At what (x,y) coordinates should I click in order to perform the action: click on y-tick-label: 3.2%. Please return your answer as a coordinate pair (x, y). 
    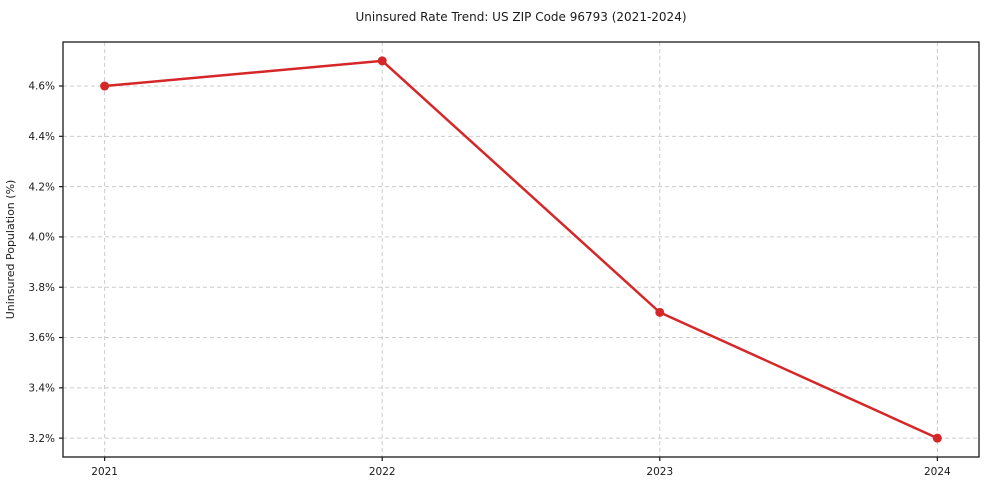
    Looking at the image, I should click on (41, 439).